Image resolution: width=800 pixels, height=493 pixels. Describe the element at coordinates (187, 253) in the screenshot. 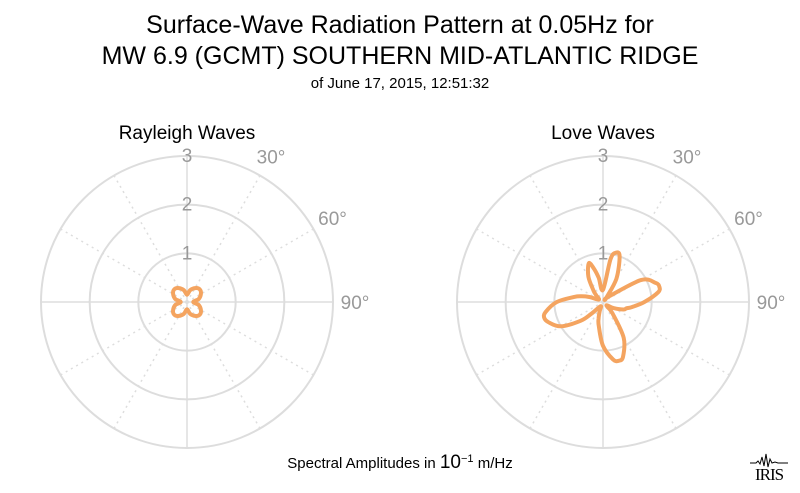

I see `rayleigh-waves-radial-label-1: 1` at that location.